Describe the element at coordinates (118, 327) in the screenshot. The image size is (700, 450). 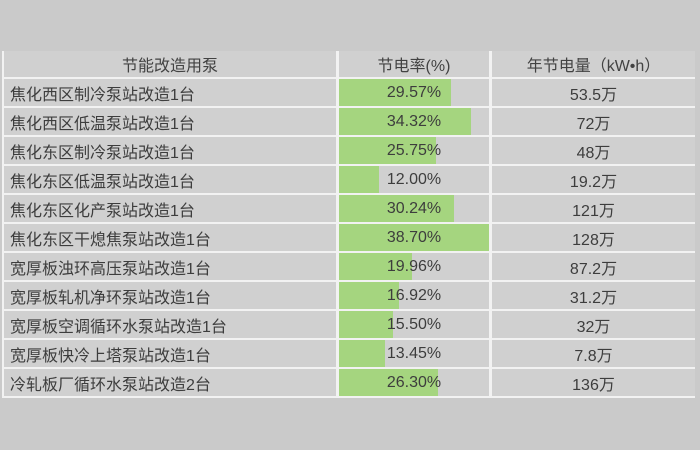
I see `pump-name-cell: 宽厚板空调循环水泵站改造1台` at that location.